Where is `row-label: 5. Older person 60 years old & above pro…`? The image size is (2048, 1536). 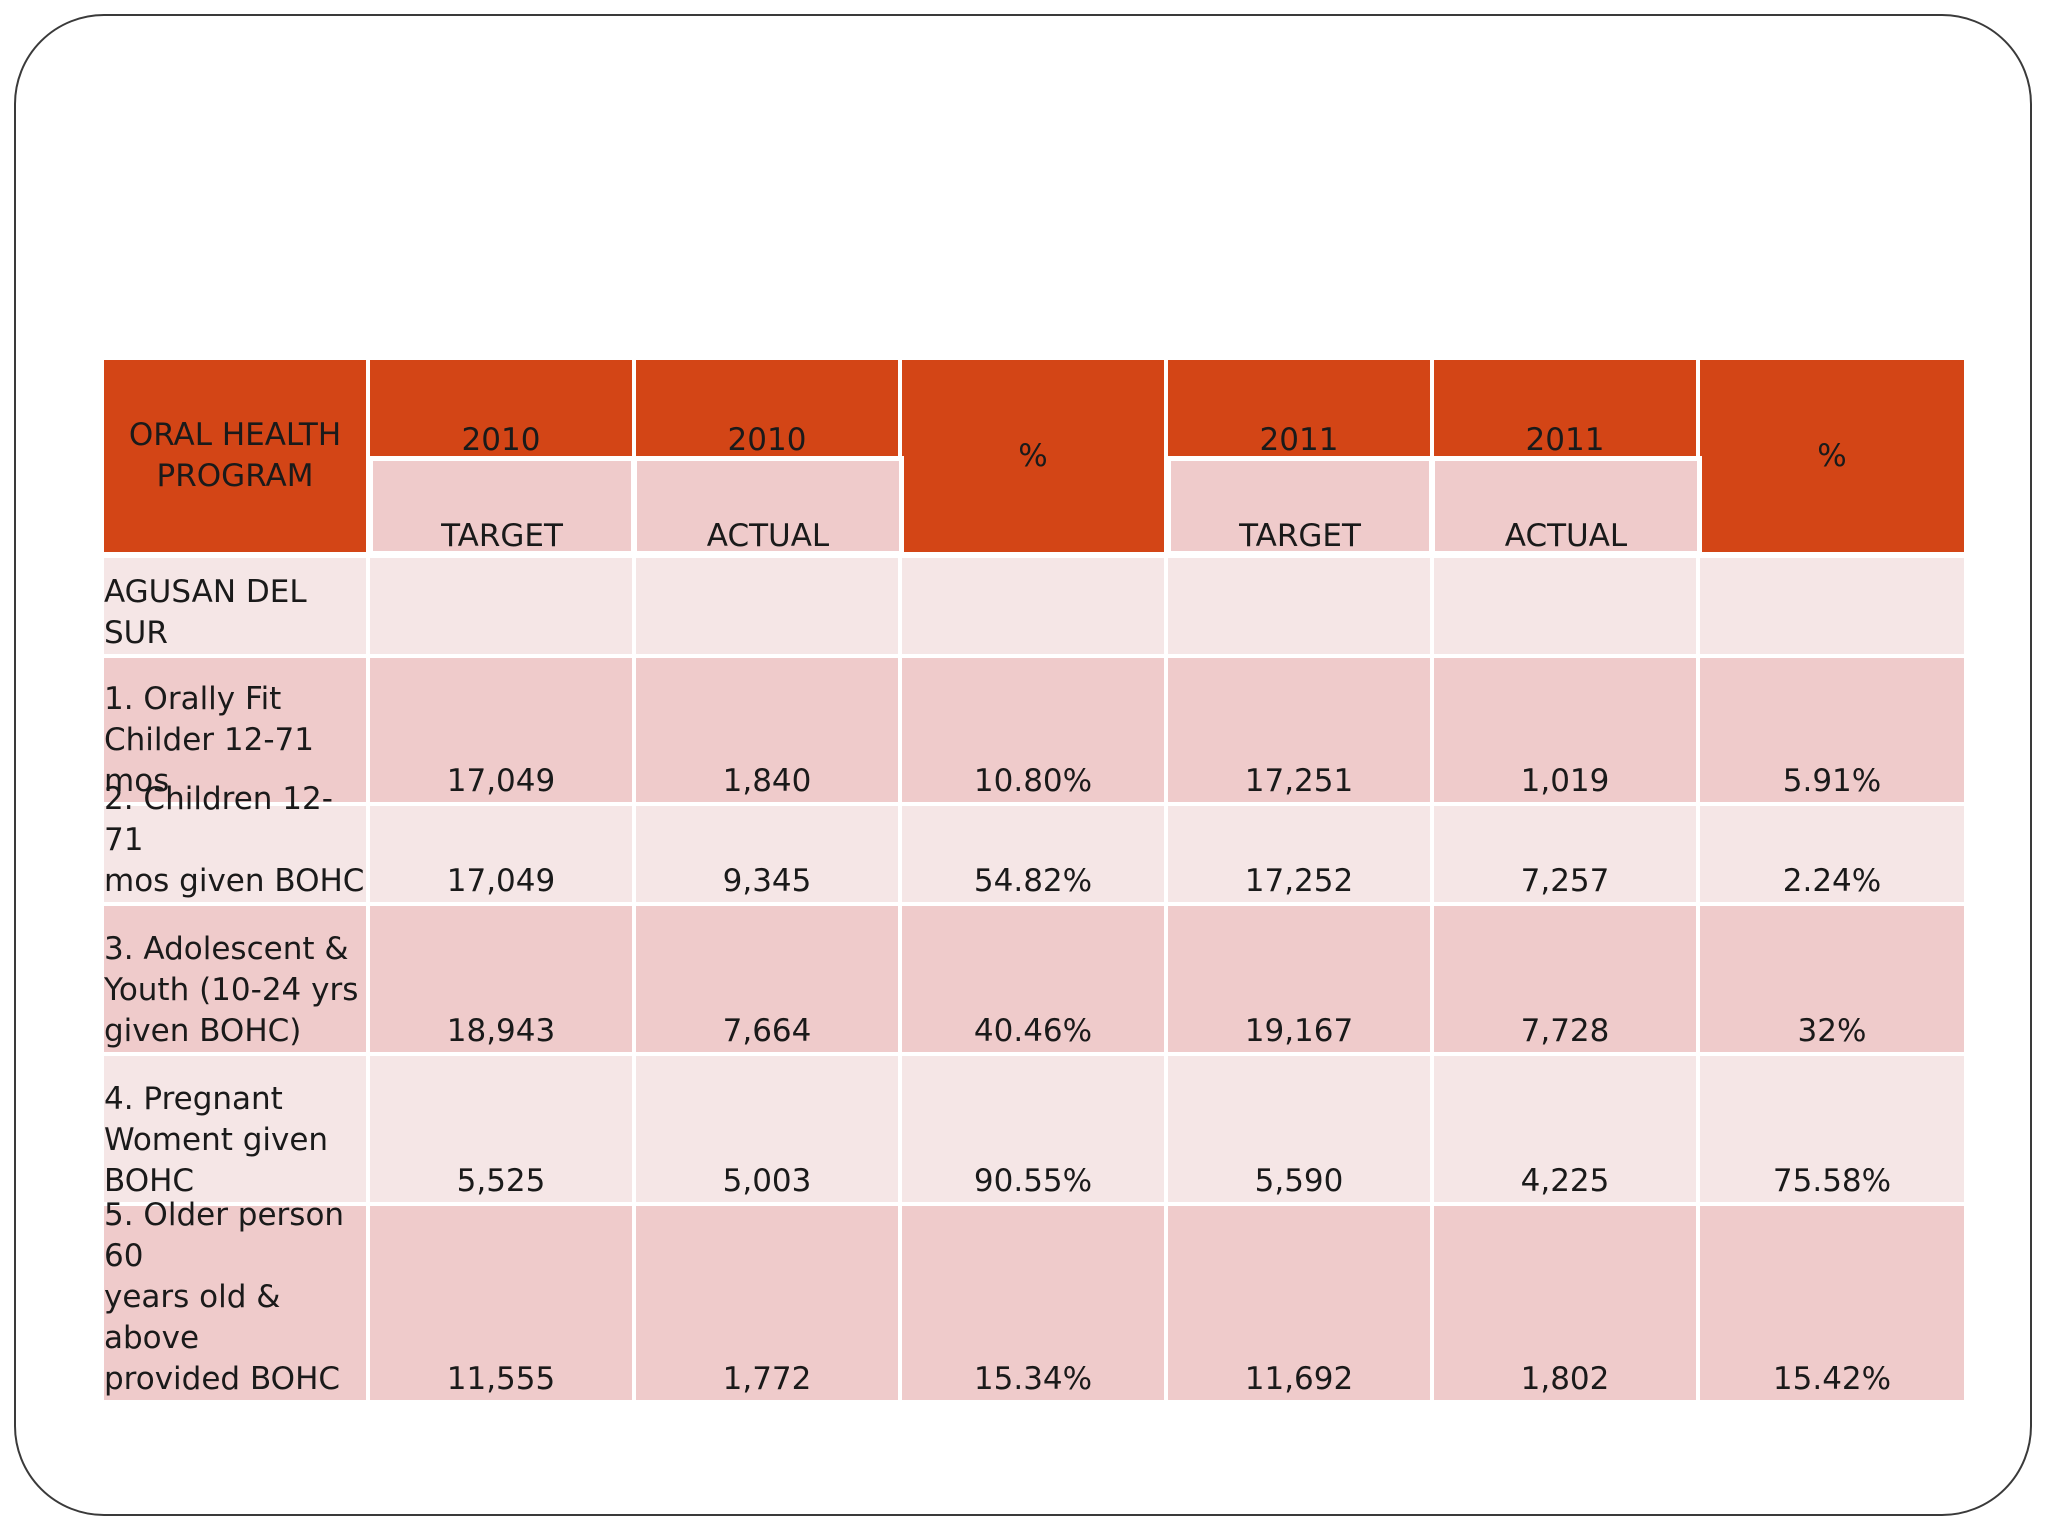
row-label: 5. Older person 60 years old & above pro… is located at coordinates (235, 1298).